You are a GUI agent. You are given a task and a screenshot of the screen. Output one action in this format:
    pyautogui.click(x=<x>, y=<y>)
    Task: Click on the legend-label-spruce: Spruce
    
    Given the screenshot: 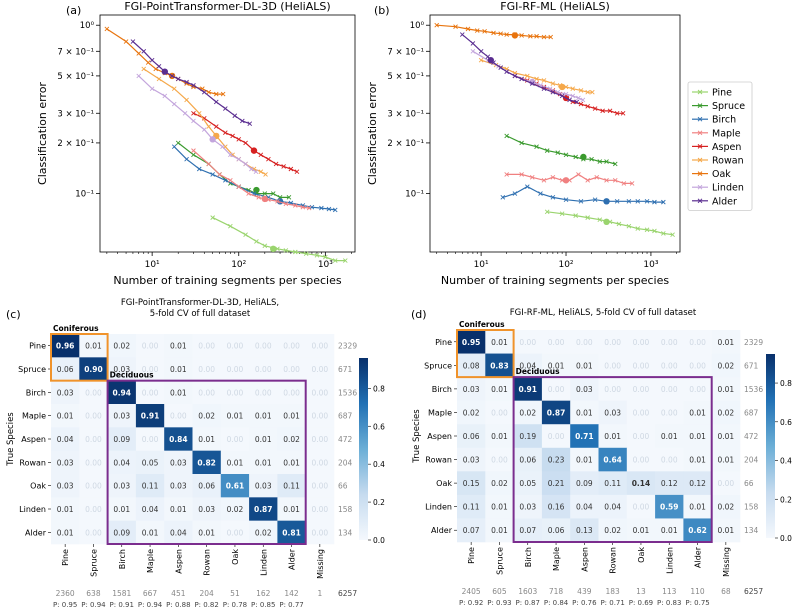 What is the action you would take?
    pyautogui.click(x=728, y=106)
    